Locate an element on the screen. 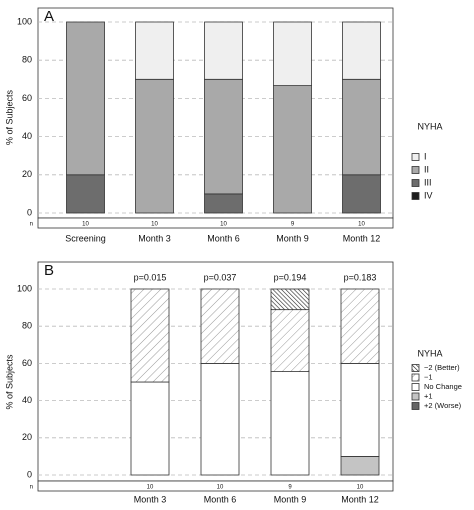 This screenshot has height=510, width=474. legend-label: I is located at coordinates (425, 156).